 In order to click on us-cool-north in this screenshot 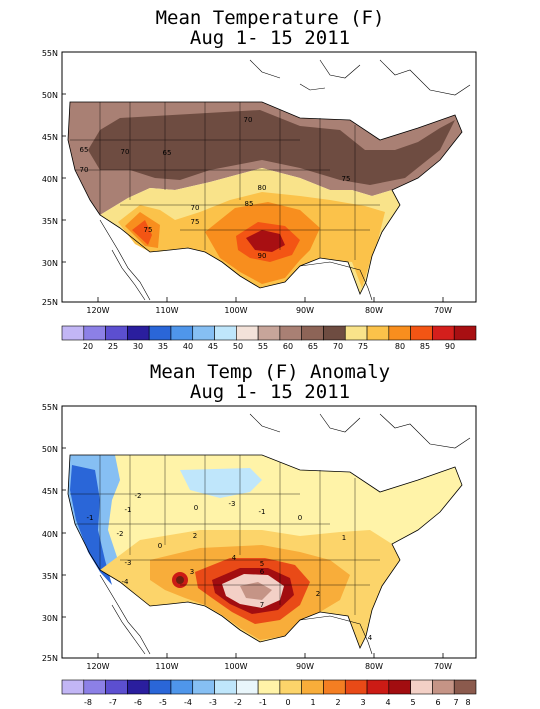, I will do `click(221, 483)`.